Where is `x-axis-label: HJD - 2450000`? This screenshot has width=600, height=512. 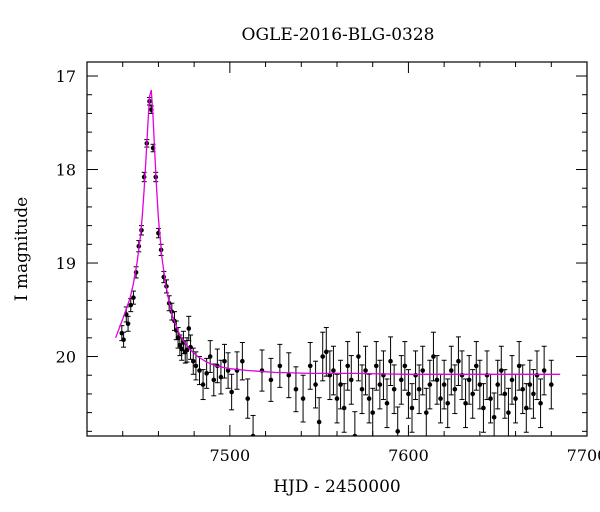 x-axis-label: HJD - 2450000 is located at coordinates (337, 487).